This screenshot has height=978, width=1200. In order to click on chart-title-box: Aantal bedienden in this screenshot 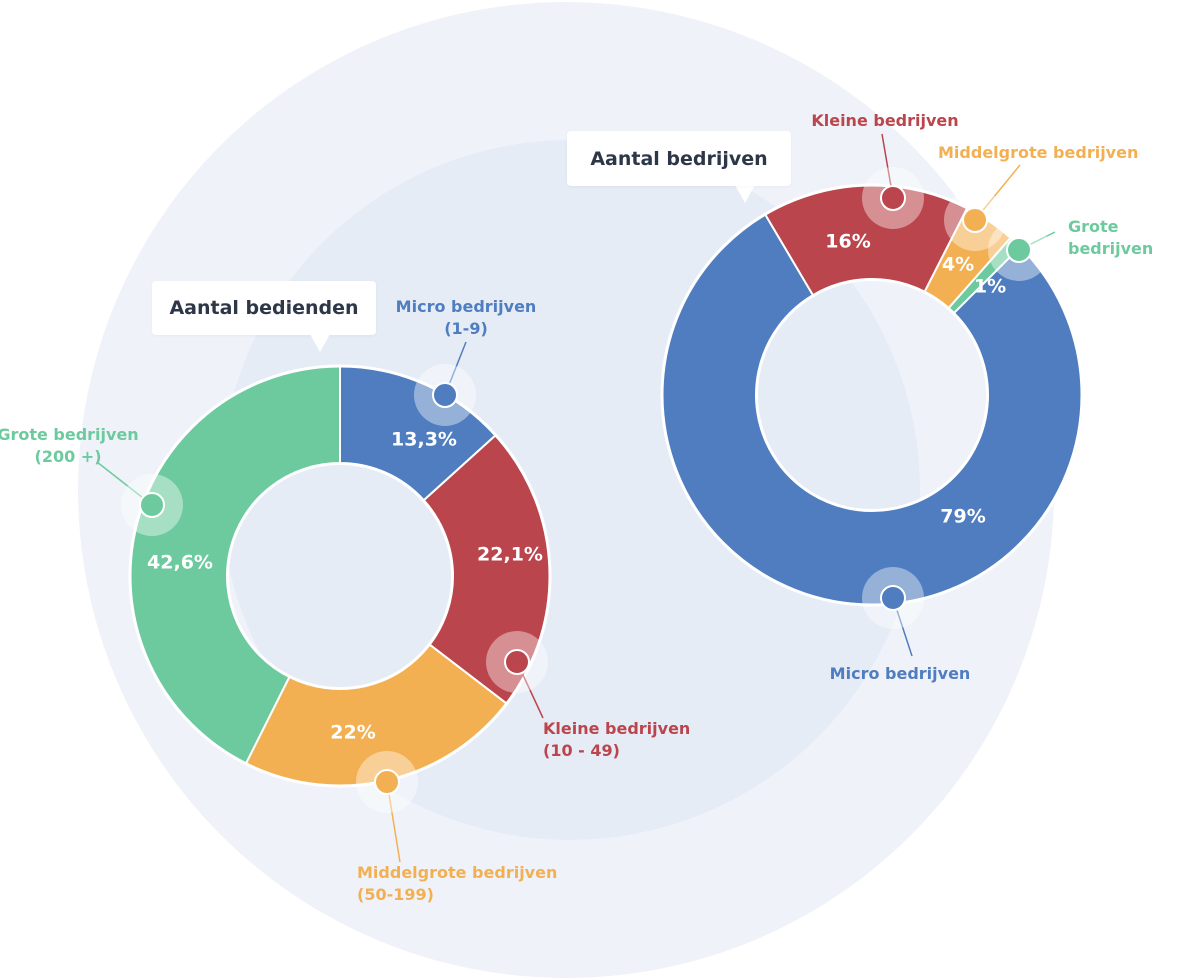, I will do `click(264, 308)`.